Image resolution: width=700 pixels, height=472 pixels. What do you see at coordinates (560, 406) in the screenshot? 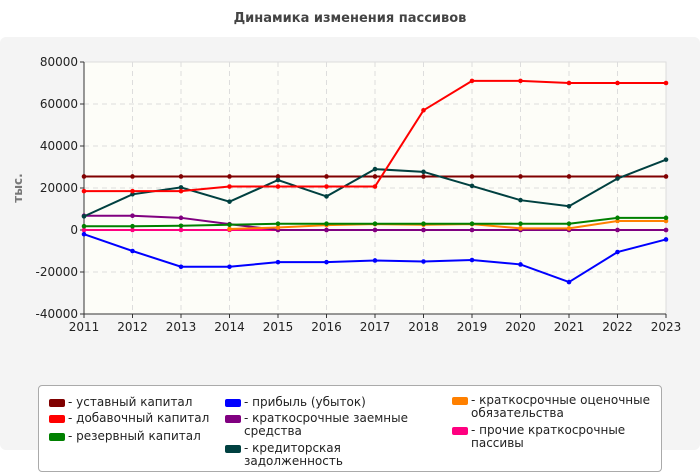
I see `legend-label: - краткосрочные оценочные обязательства` at bounding box center [560, 406].